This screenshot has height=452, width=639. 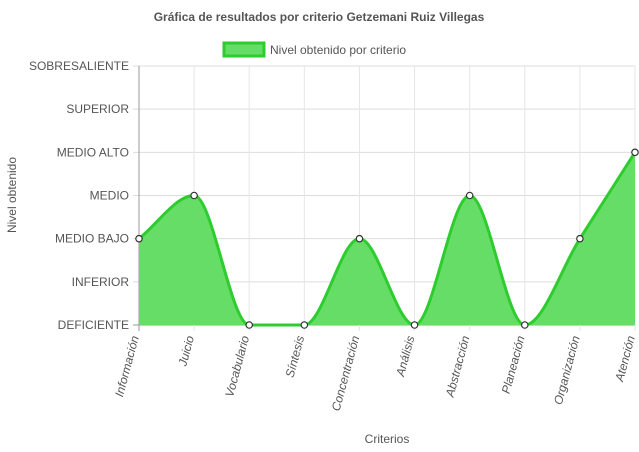 I want to click on y-tick-label: MEDIO ALTO, so click(x=93, y=152).